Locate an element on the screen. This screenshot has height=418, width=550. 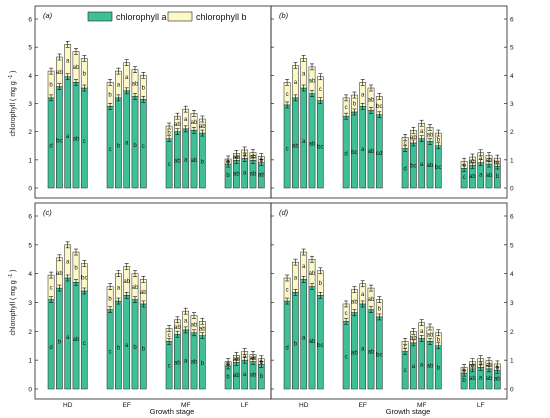
letter-chlorophyll-a: d is located at coordinates (345, 155).